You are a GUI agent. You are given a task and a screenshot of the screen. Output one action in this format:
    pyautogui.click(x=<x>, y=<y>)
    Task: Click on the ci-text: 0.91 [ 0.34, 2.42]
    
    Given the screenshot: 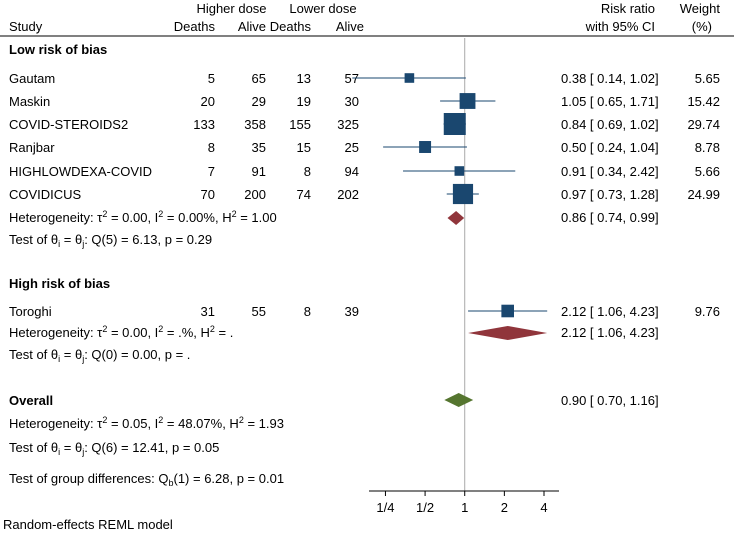 What is the action you would take?
    pyautogui.click(x=610, y=171)
    